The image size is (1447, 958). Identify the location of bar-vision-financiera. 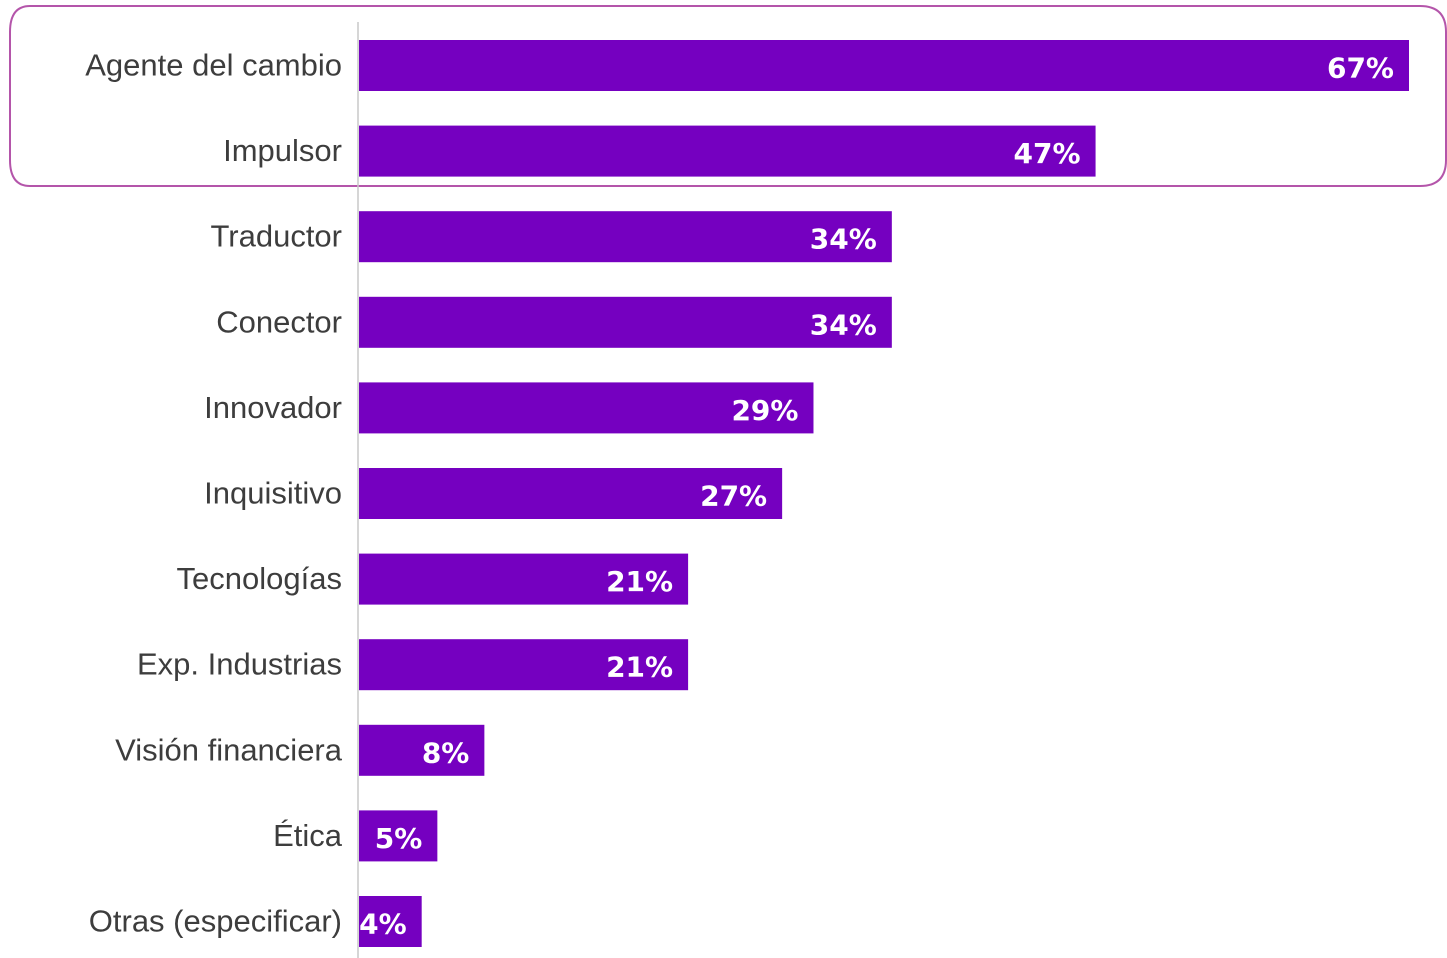
(422, 750).